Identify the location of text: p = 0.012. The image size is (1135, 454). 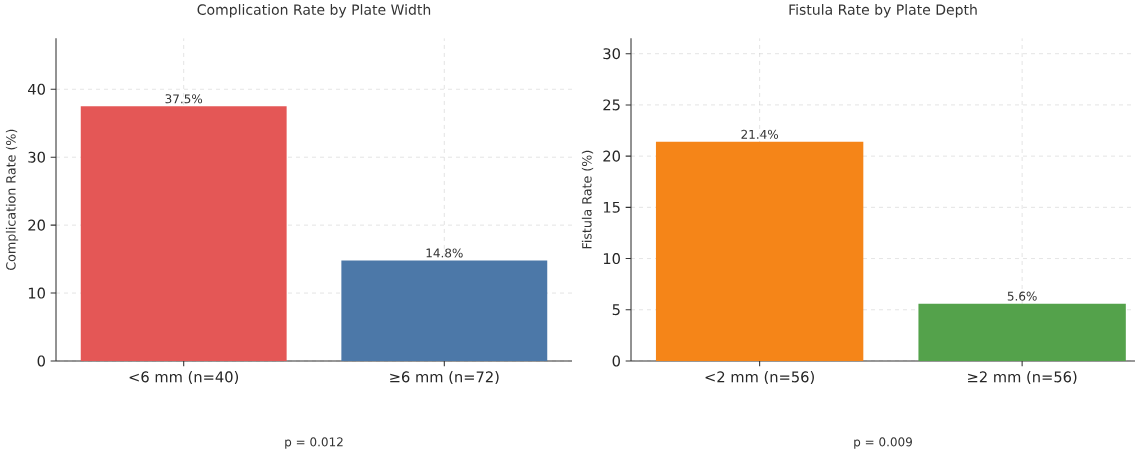
(314, 443).